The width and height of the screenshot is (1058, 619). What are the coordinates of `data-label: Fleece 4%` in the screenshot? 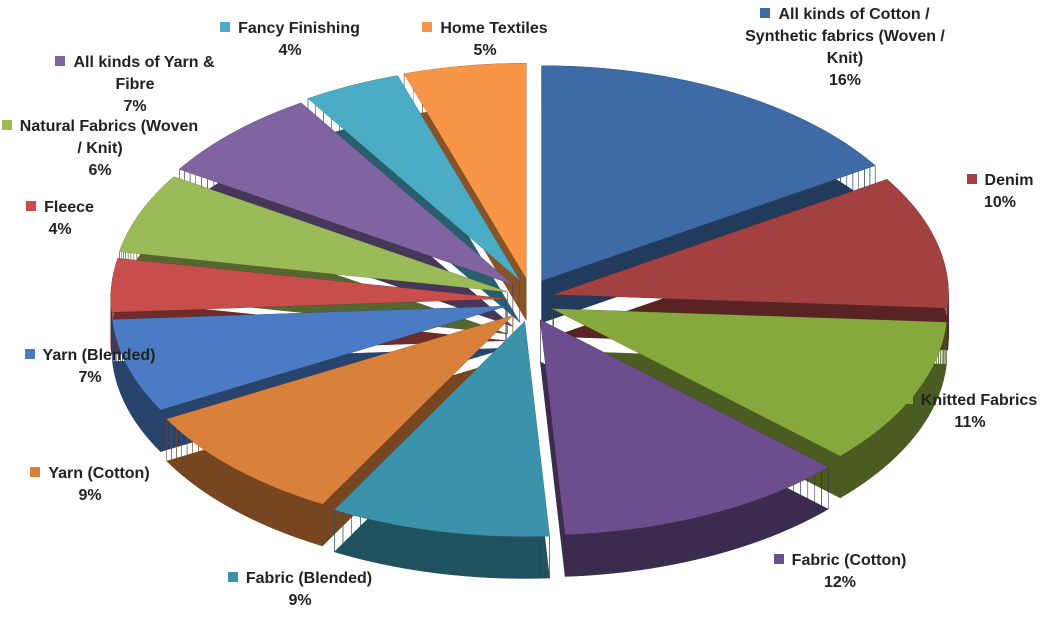 It's located at (60, 219).